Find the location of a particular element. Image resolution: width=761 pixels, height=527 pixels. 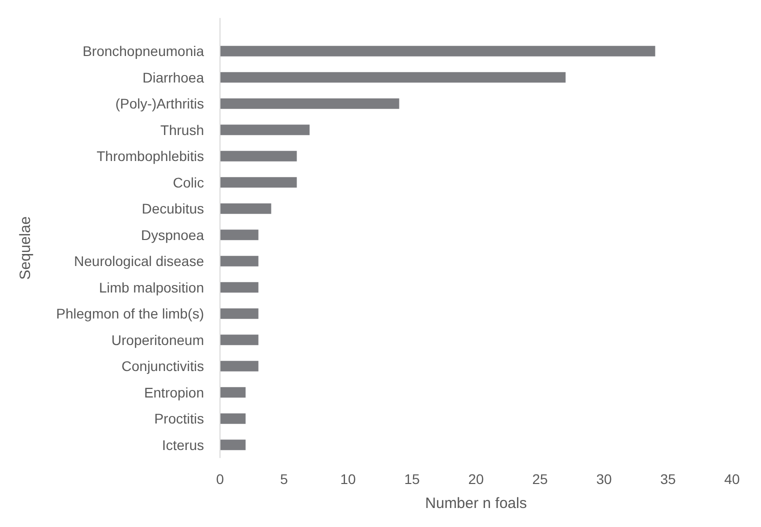

y-tick-label: Icterus is located at coordinates (183, 444).